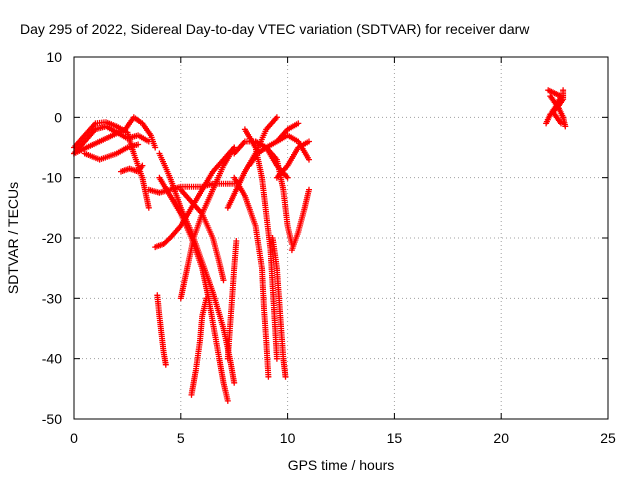 This screenshot has width=640, height=480. Describe the element at coordinates (52, 359) in the screenshot. I see `y-tick-label: -40` at that location.